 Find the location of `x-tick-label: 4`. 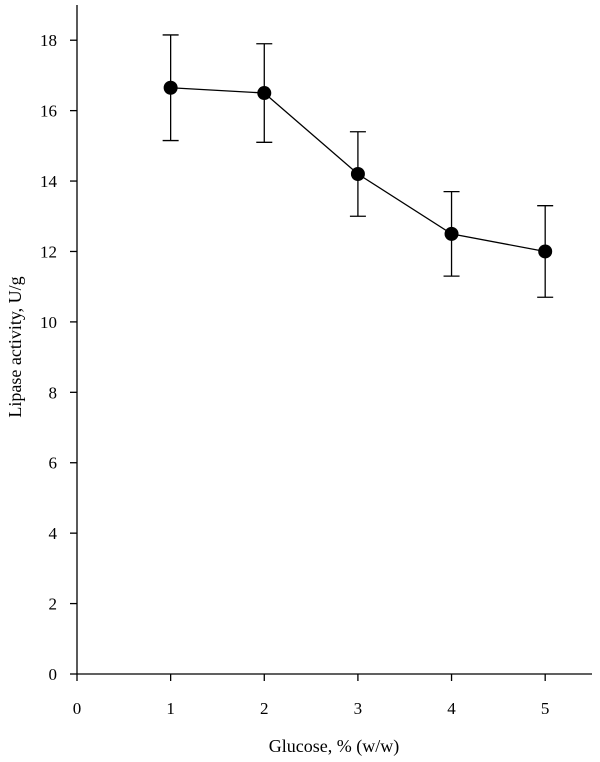

x-tick-label: 4 is located at coordinates (451, 708).